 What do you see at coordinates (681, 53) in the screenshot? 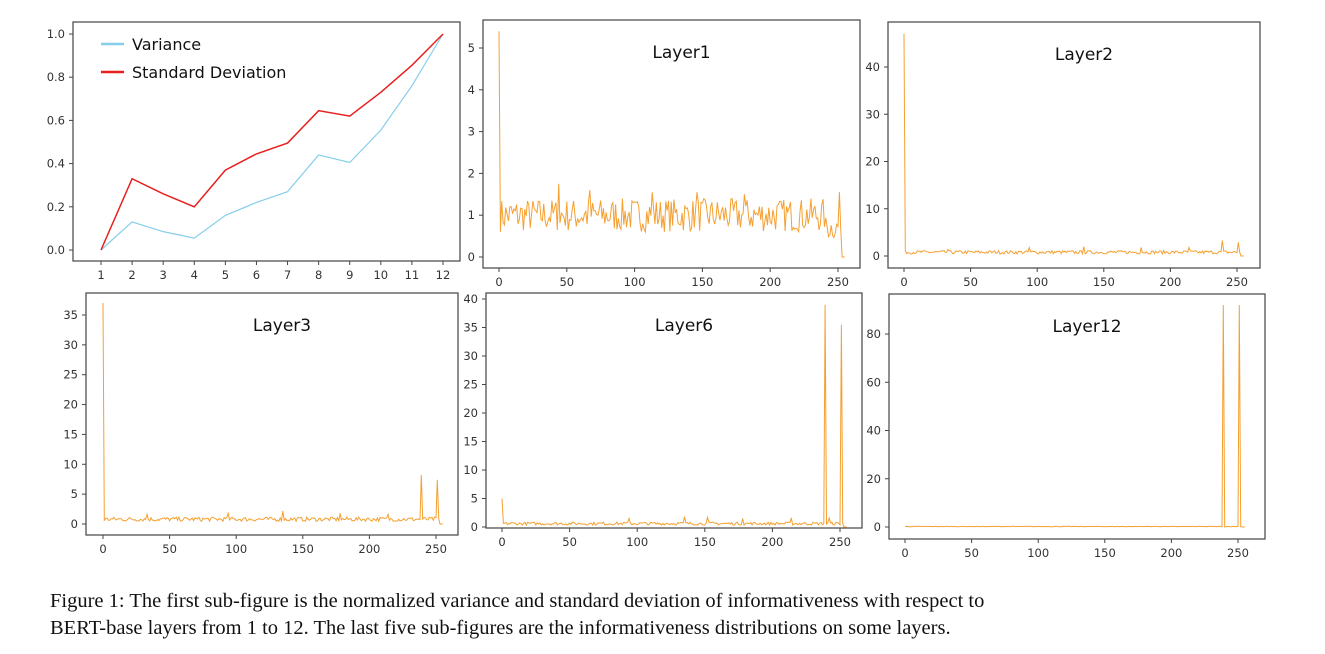
I see `subplot-title: Layer1` at bounding box center [681, 53].